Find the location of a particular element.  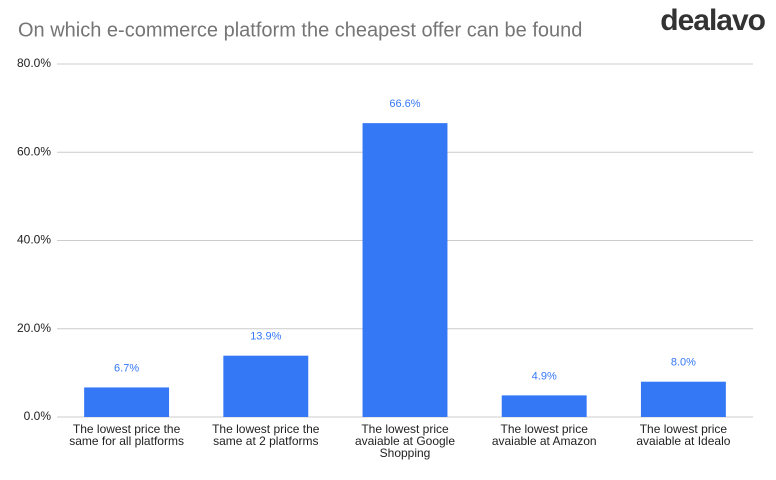

logo: dealavo is located at coordinates (712, 20).